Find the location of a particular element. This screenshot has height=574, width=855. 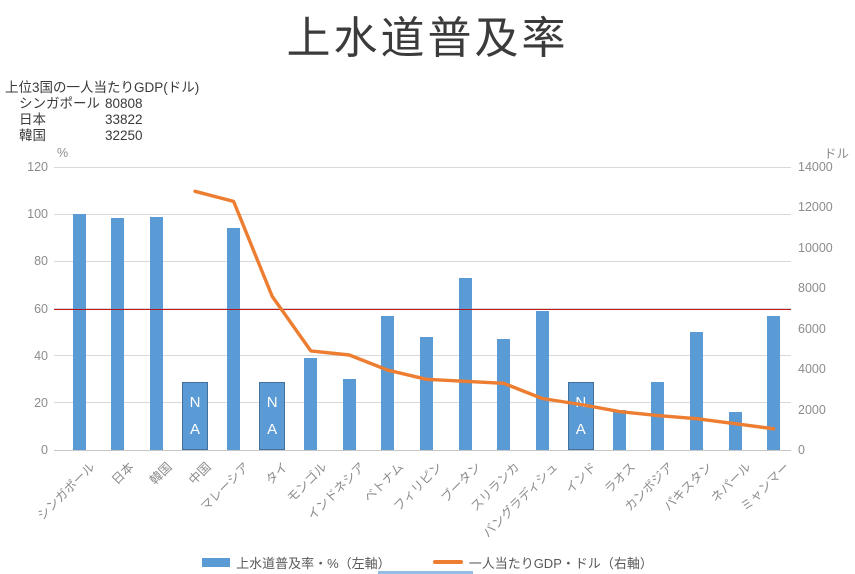

x-axis-label-タイ: タイ is located at coordinates (277, 473).